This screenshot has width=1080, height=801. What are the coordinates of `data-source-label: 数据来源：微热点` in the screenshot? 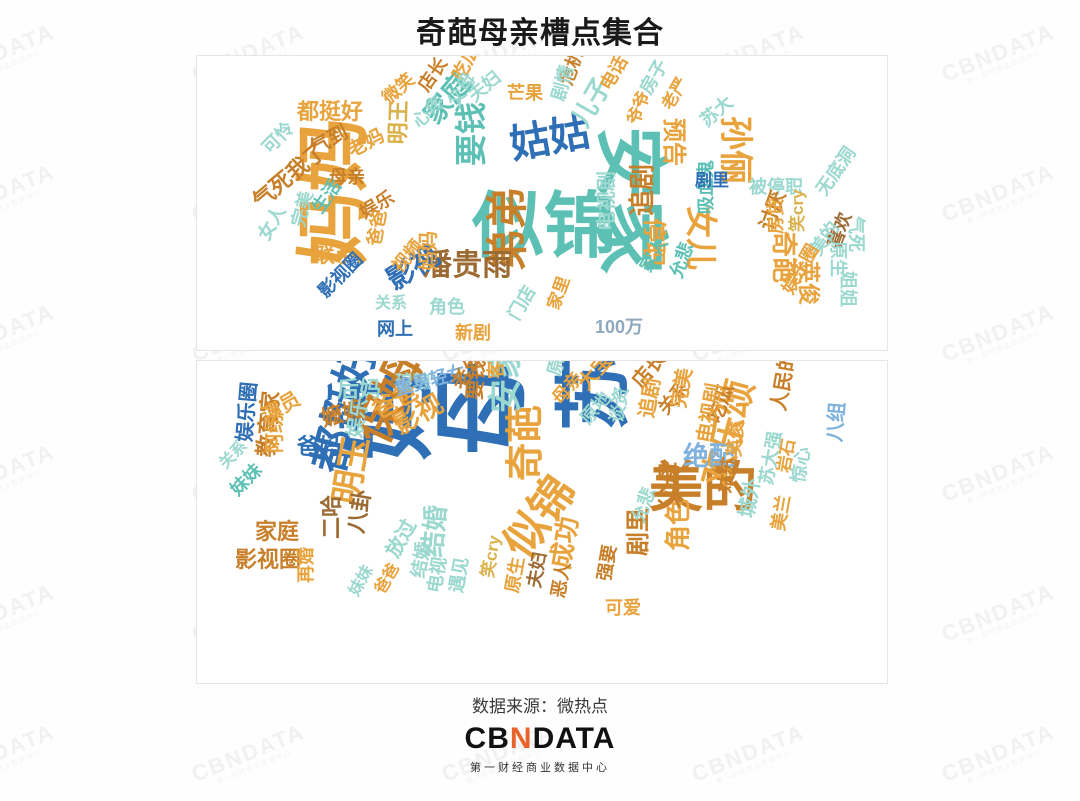 It's located at (540, 706).